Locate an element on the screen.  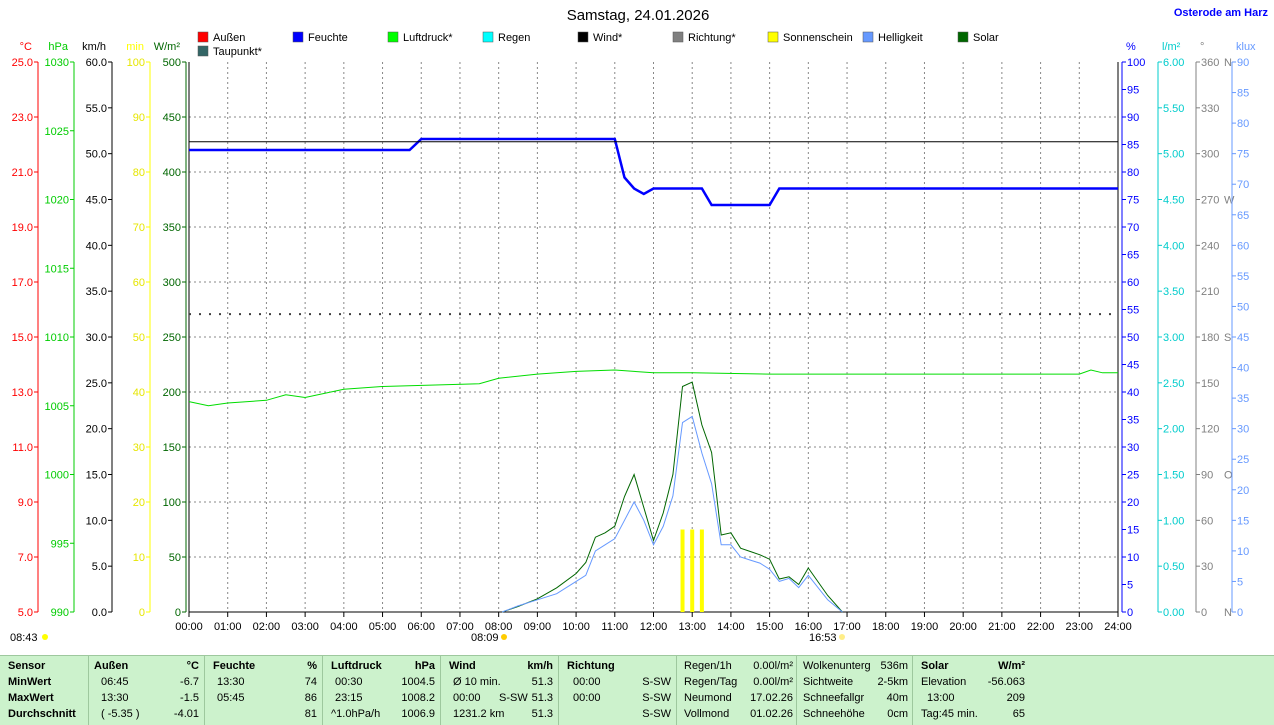
x-tick-label: 06:00 is located at coordinates (421, 627).